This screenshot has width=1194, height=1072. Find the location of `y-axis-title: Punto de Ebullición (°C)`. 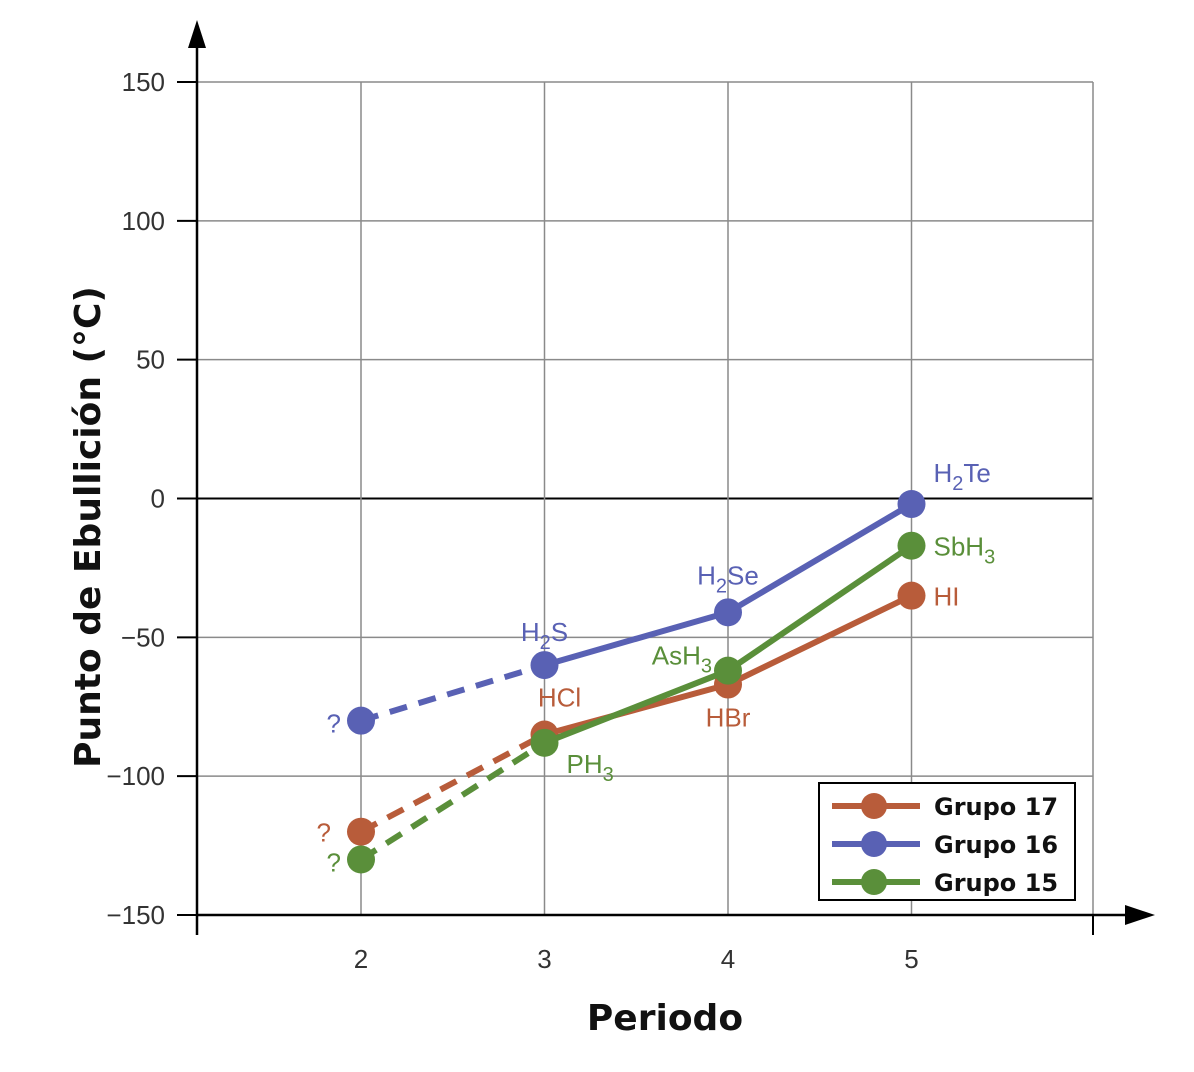

y-axis-title: Punto de Ebullición (°C) is located at coordinates (88, 527).